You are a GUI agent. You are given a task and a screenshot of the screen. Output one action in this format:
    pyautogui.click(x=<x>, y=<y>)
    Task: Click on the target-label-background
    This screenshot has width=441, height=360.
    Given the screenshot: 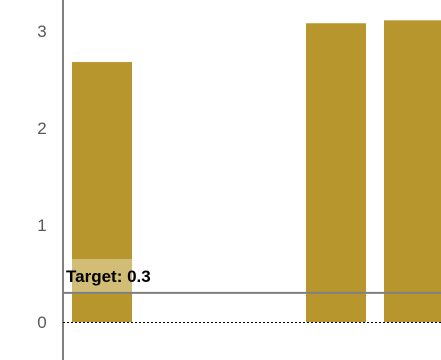 What is the action you would take?
    pyautogui.click(x=102, y=276)
    